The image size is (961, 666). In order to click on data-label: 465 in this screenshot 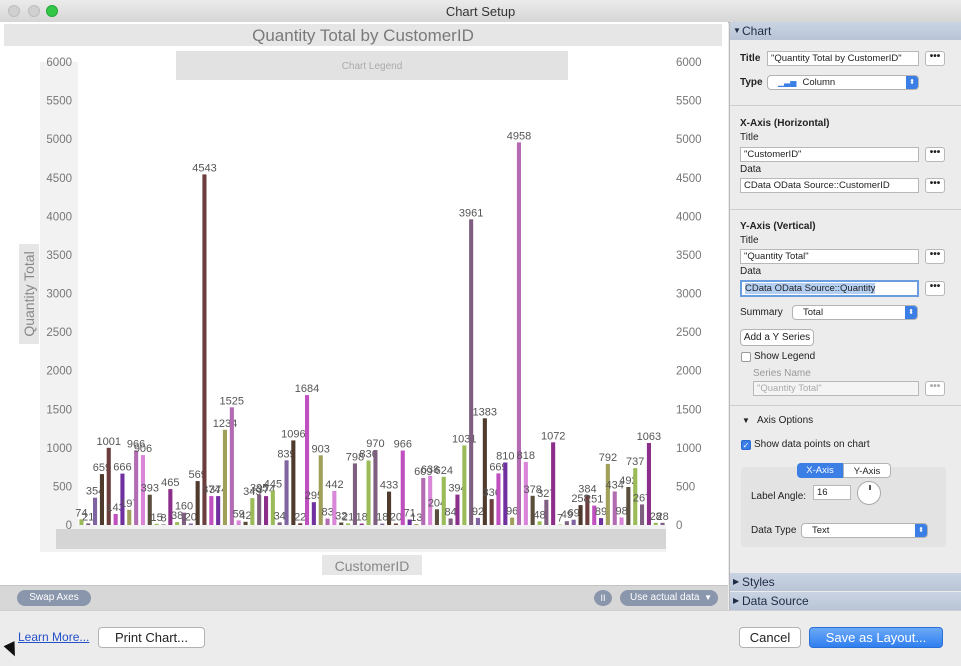, I will do `click(170, 483)`.